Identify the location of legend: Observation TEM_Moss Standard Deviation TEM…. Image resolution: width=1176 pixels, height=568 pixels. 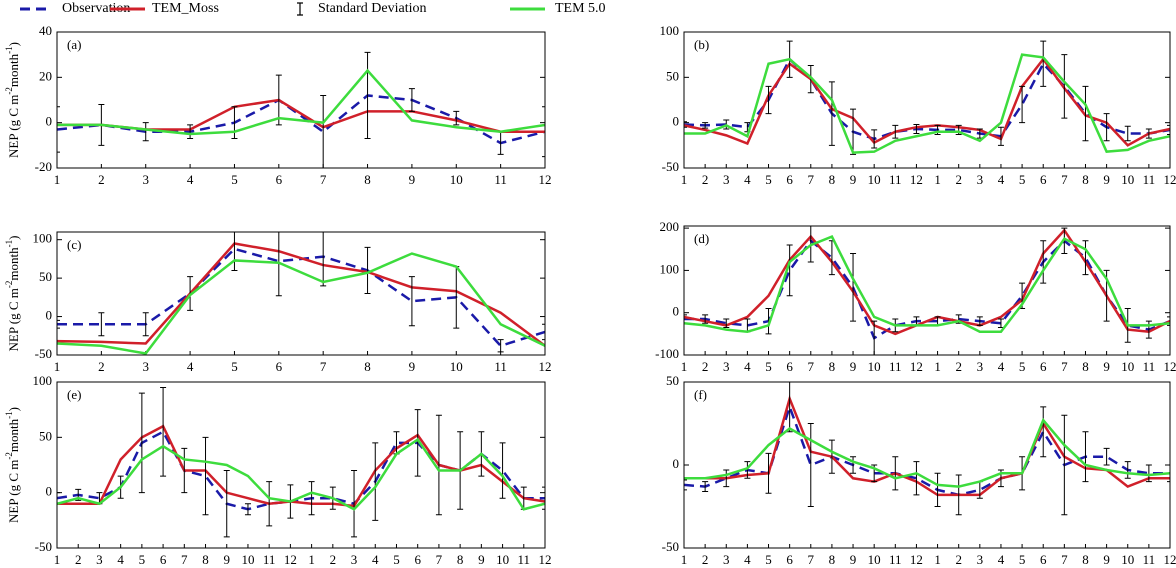
(313, 8).